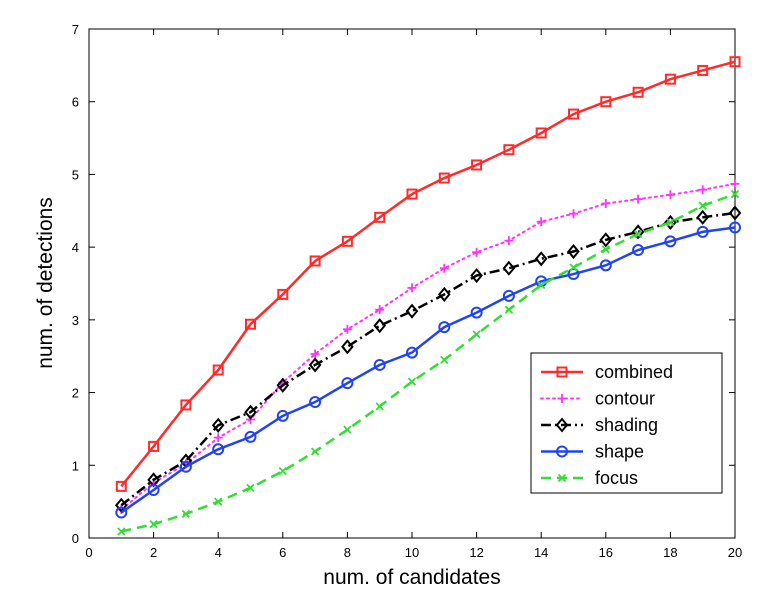 This screenshot has height=598, width=766. I want to click on legend-label-focus: focus, so click(616, 478).